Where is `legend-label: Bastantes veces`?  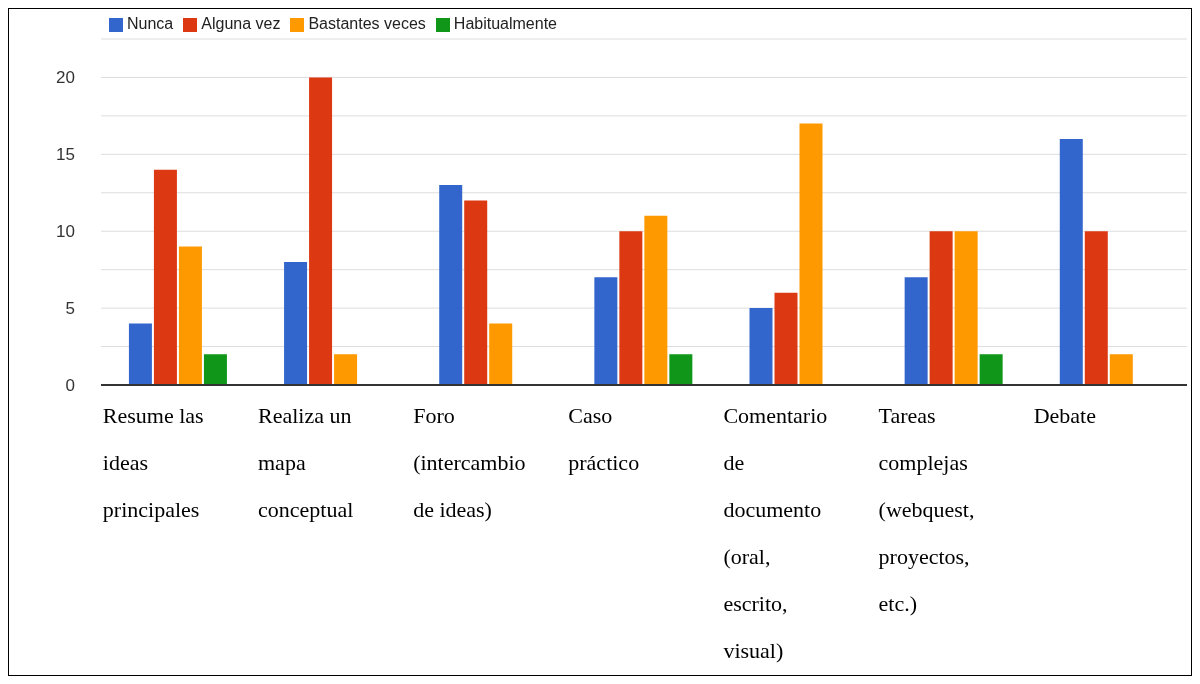 legend-label: Bastantes veces is located at coordinates (367, 23).